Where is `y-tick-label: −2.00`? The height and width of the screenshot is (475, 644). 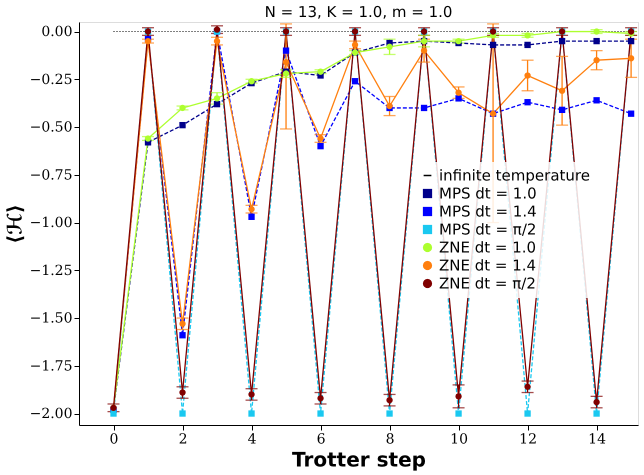 y-tick-label: −2.00 is located at coordinates (51, 414).